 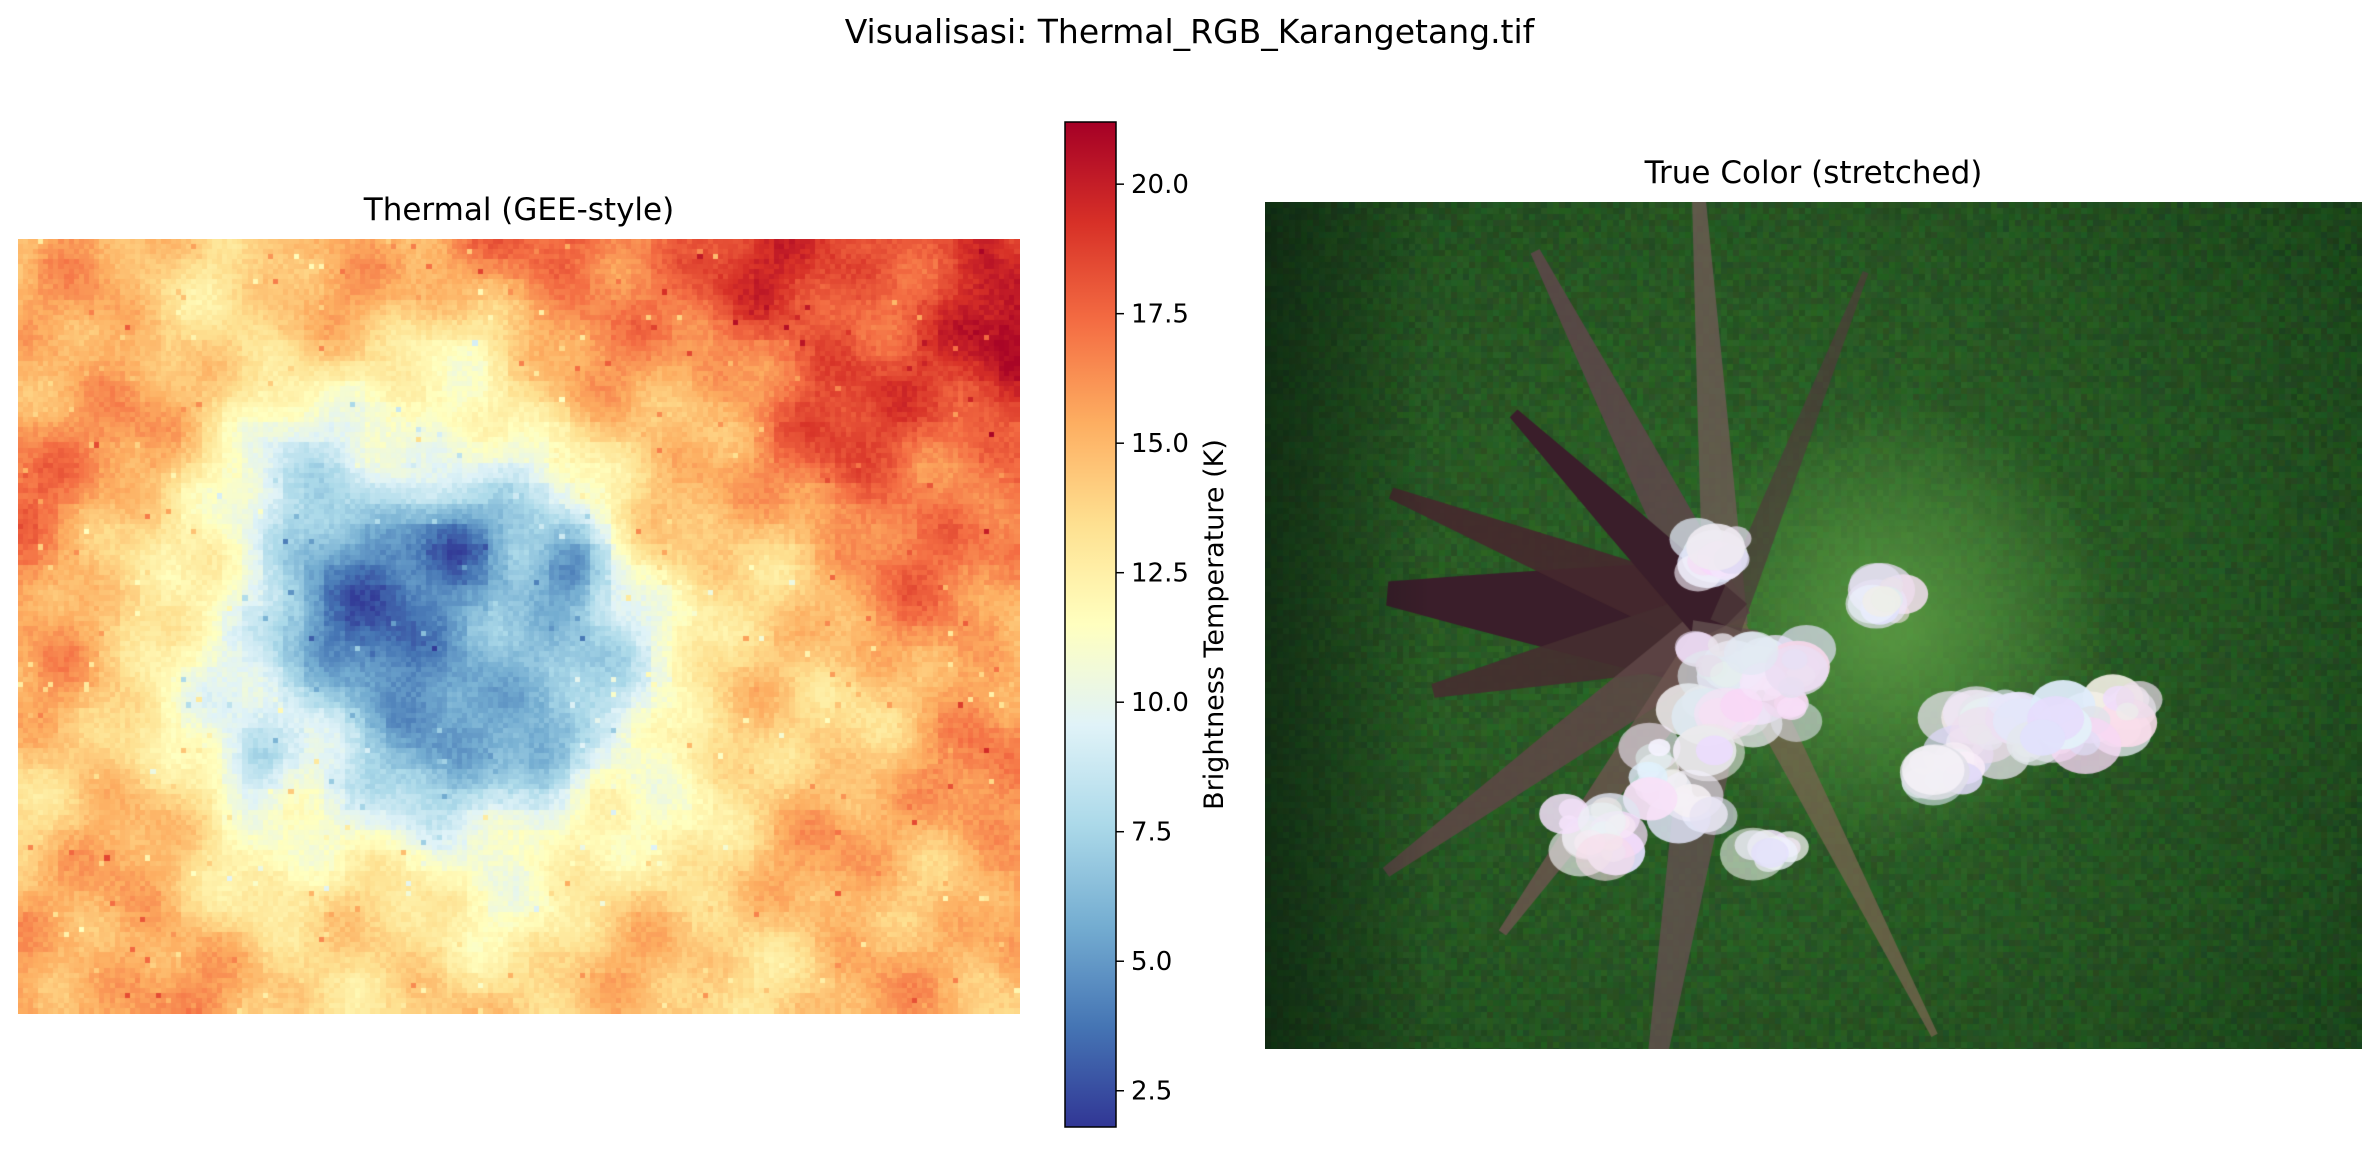 What do you see at coordinates (1813, 173) in the screenshot?
I see `true-color-panel-title: True Color (stretched)` at bounding box center [1813, 173].